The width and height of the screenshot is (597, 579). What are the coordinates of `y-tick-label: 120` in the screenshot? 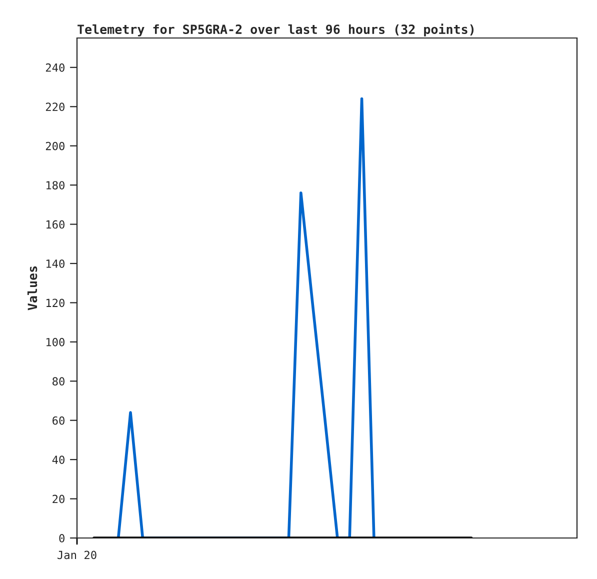 It's located at (55, 303).